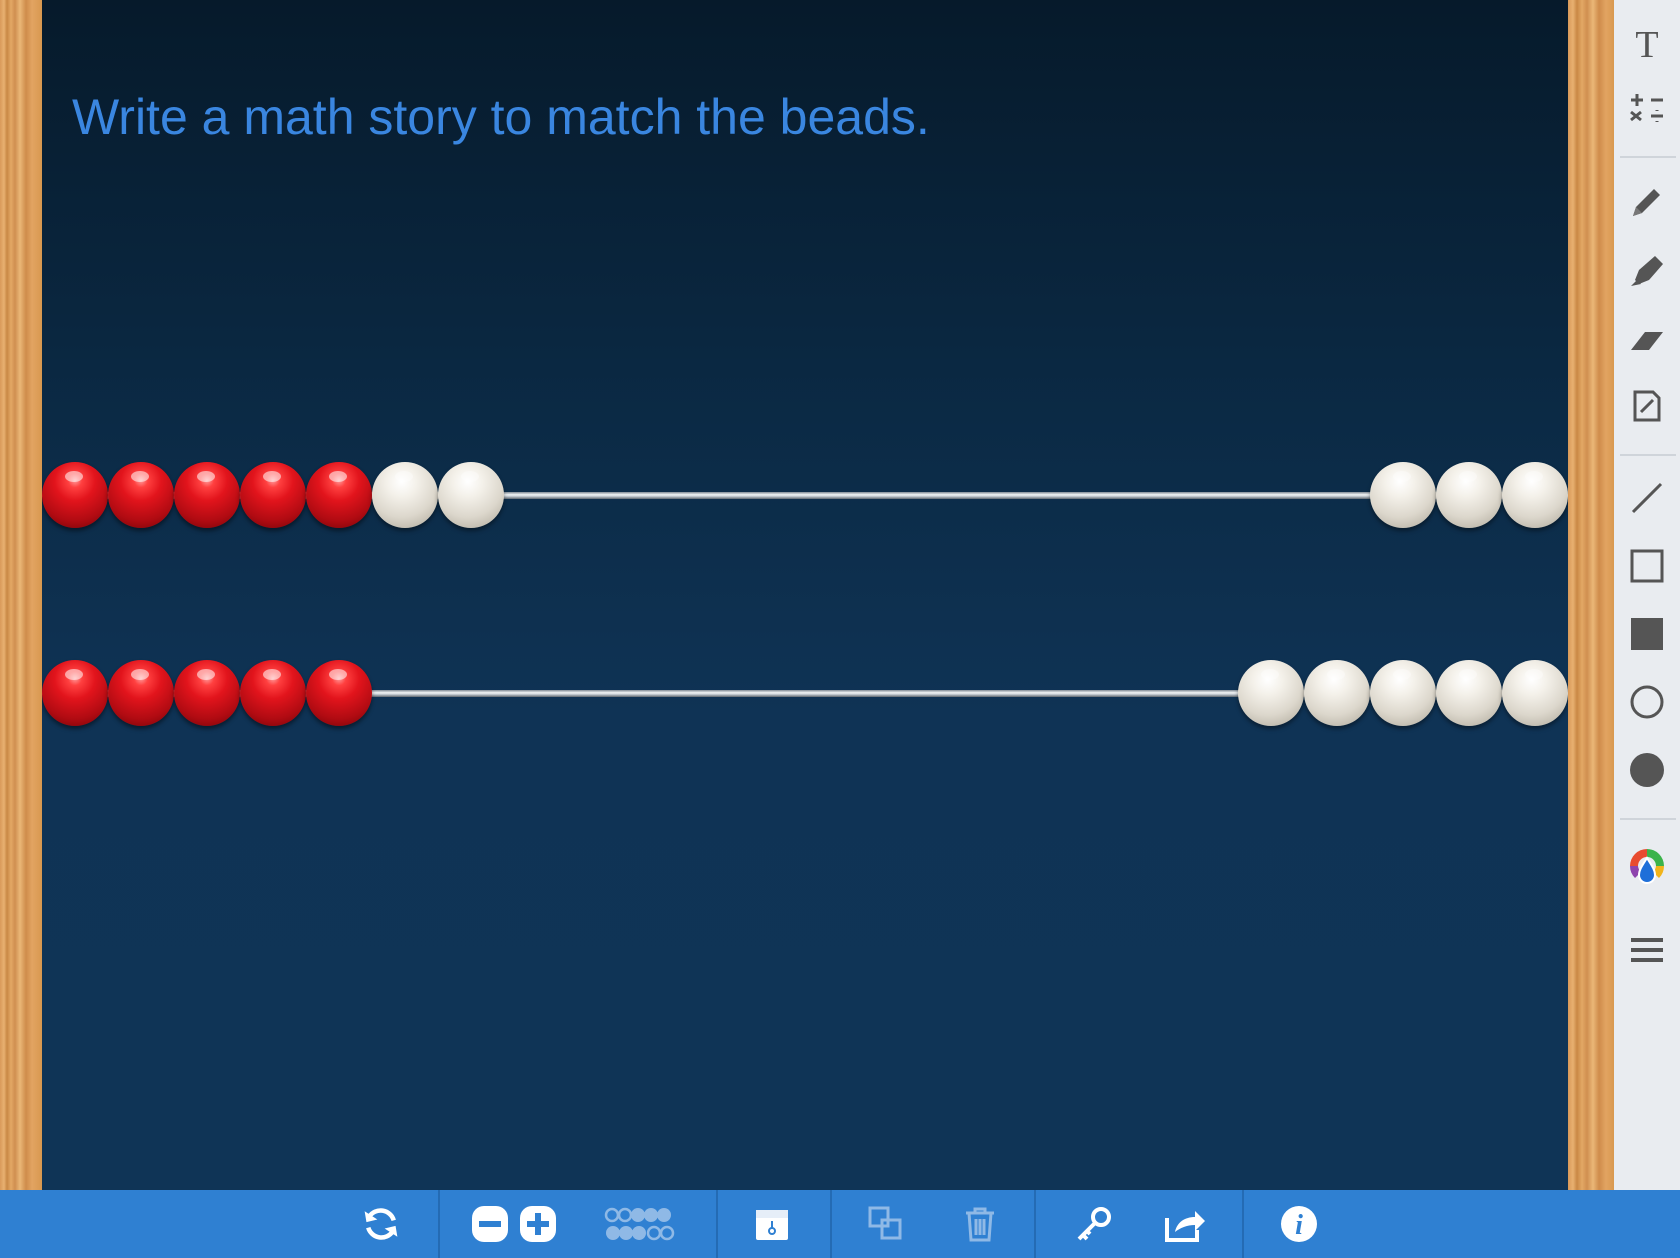 This screenshot has width=1680, height=1258. Describe the element at coordinates (1647, 566) in the screenshot. I see `rectangle-icon` at that location.